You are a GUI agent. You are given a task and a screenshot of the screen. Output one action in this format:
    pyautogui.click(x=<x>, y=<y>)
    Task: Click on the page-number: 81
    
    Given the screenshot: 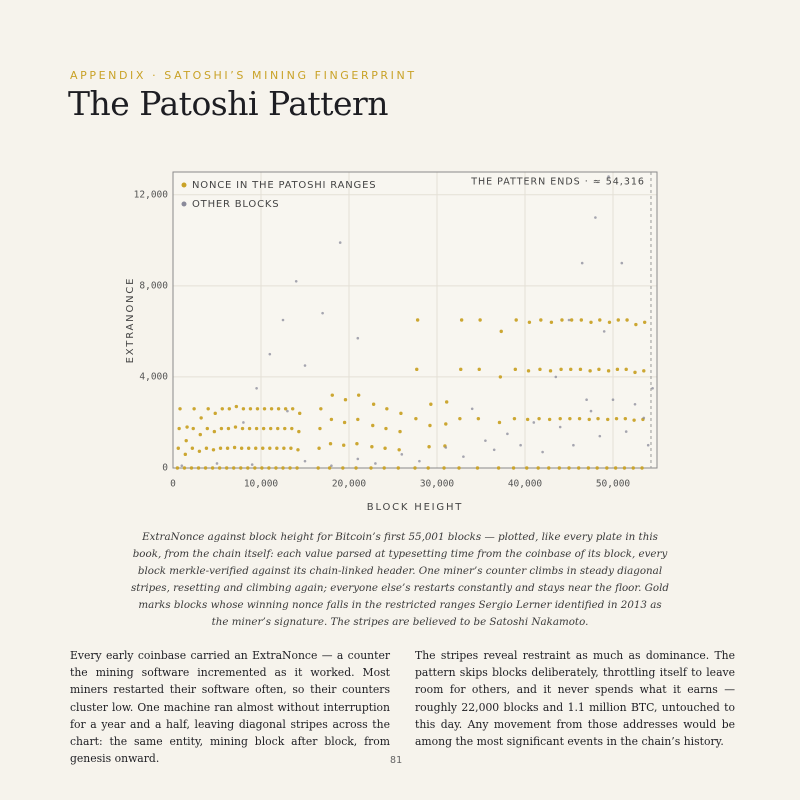 What is the action you would take?
    pyautogui.click(x=396, y=760)
    